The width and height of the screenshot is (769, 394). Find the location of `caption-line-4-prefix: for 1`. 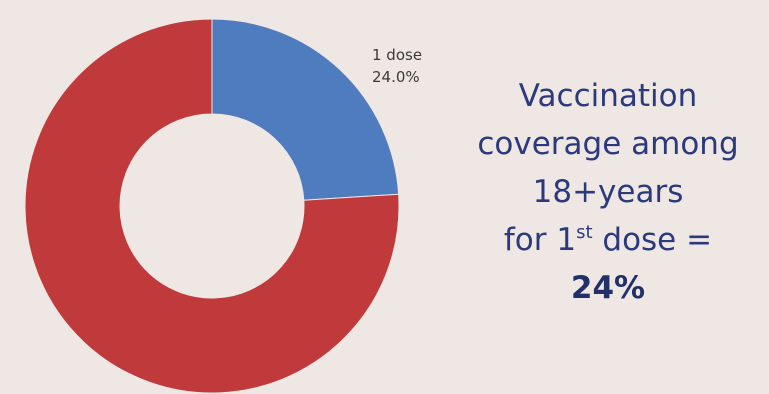

caption-line-4-prefix: for 1 is located at coordinates (540, 240).